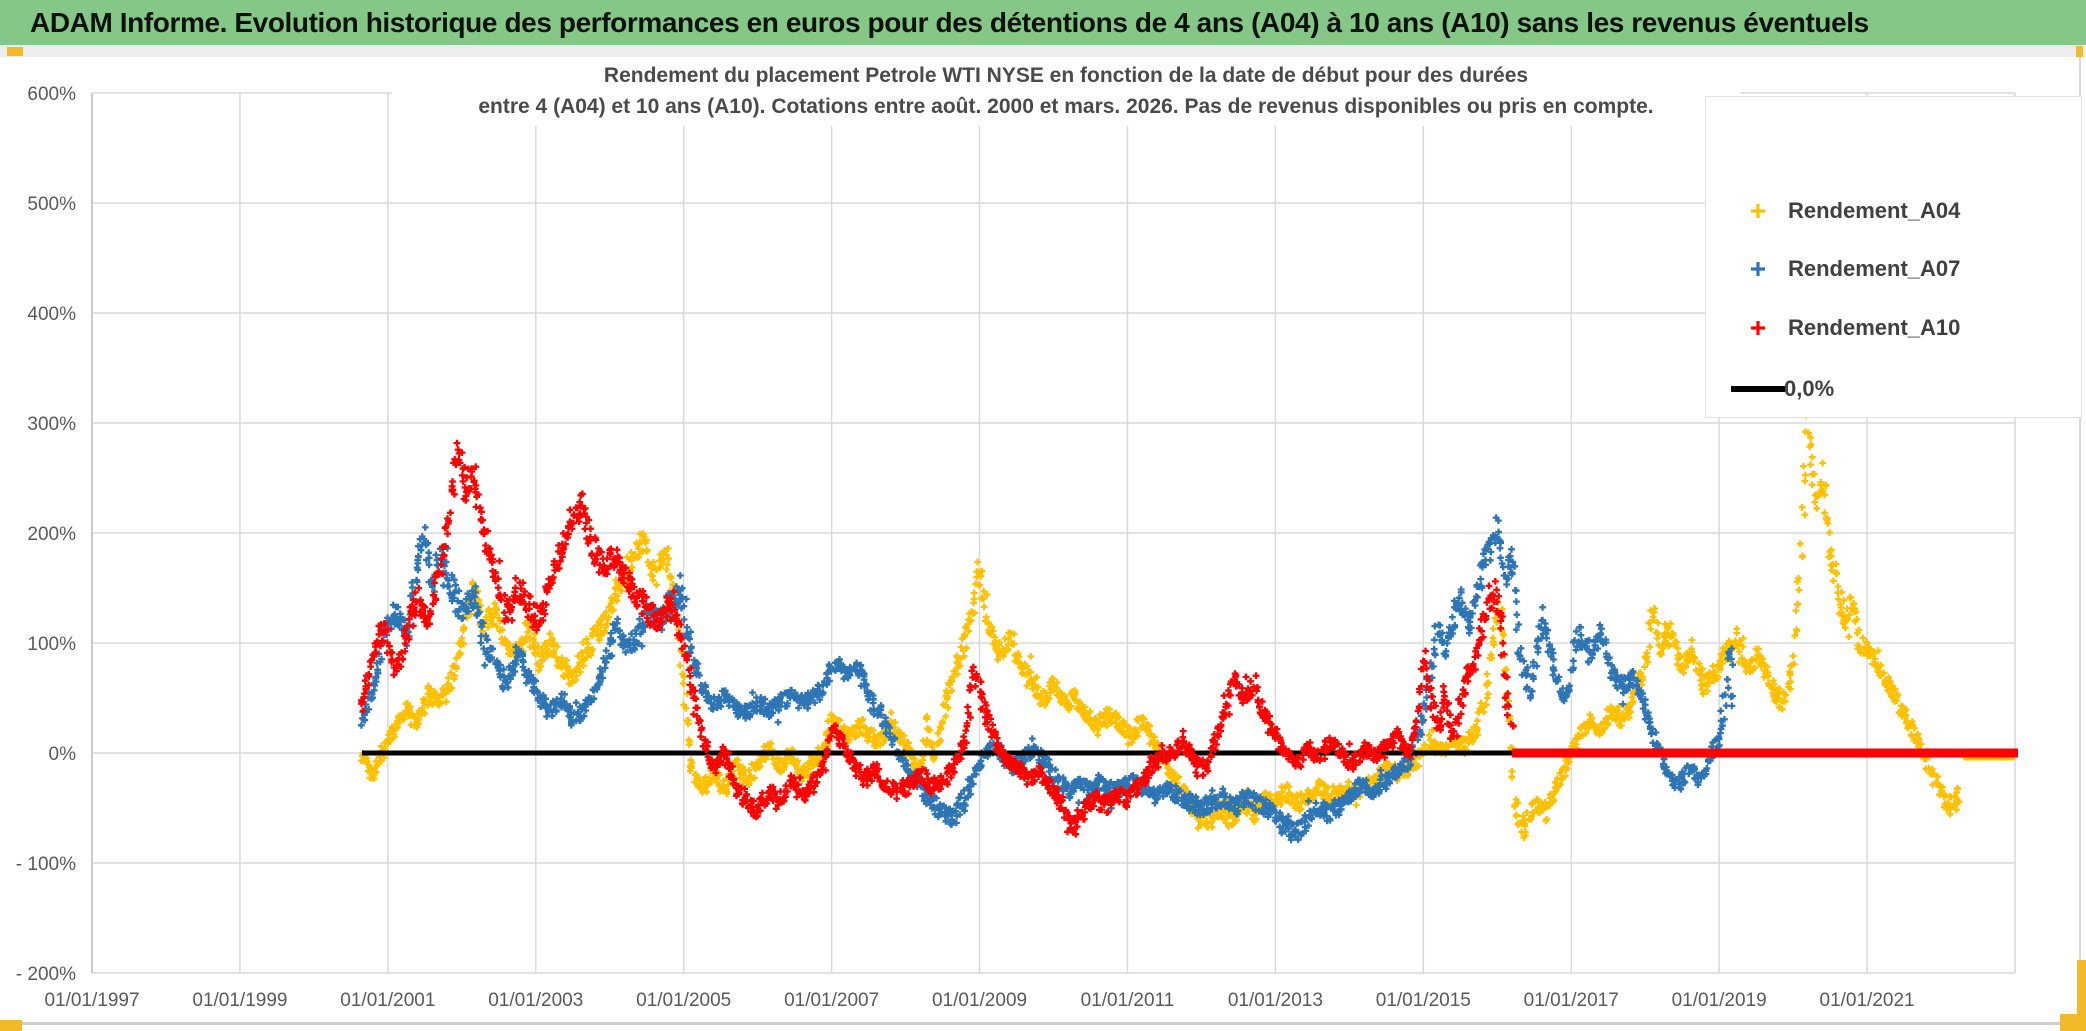 Image resolution: width=2086 pixels, height=1031 pixels. I want to click on legend-item-zero-line: 0,0%, so click(1781, 389).